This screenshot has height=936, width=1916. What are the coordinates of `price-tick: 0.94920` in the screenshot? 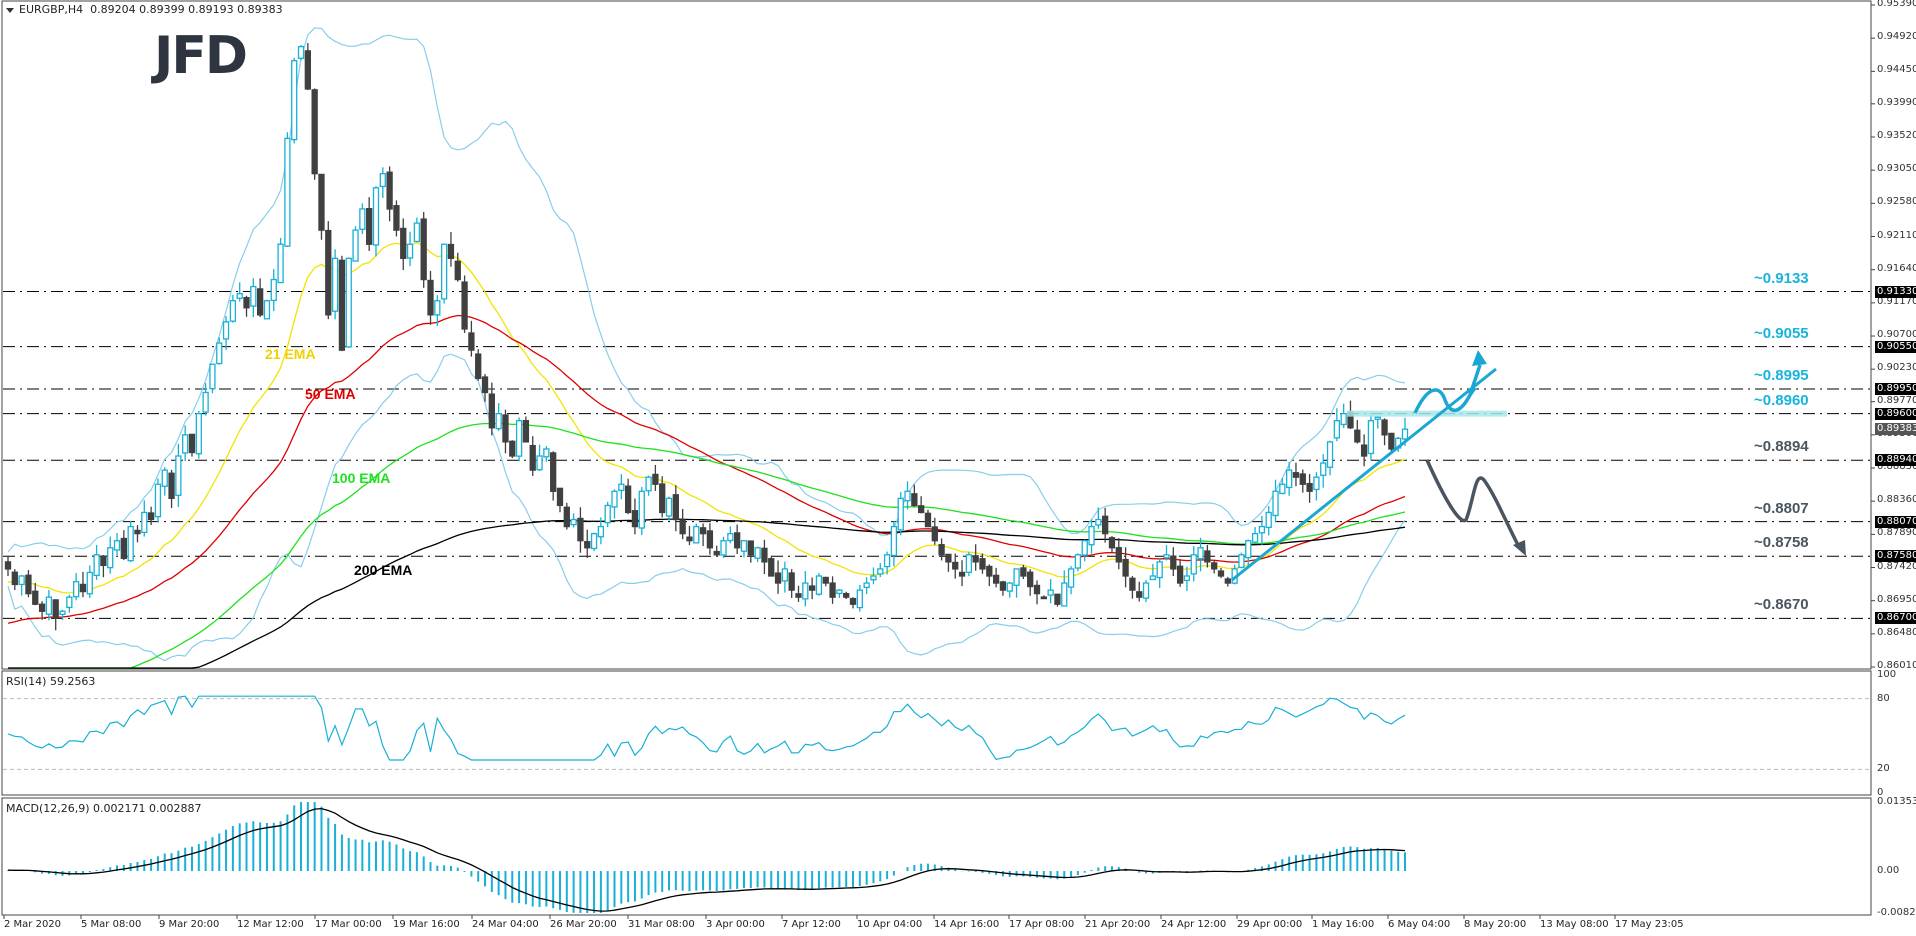 It's located at (1896, 37).